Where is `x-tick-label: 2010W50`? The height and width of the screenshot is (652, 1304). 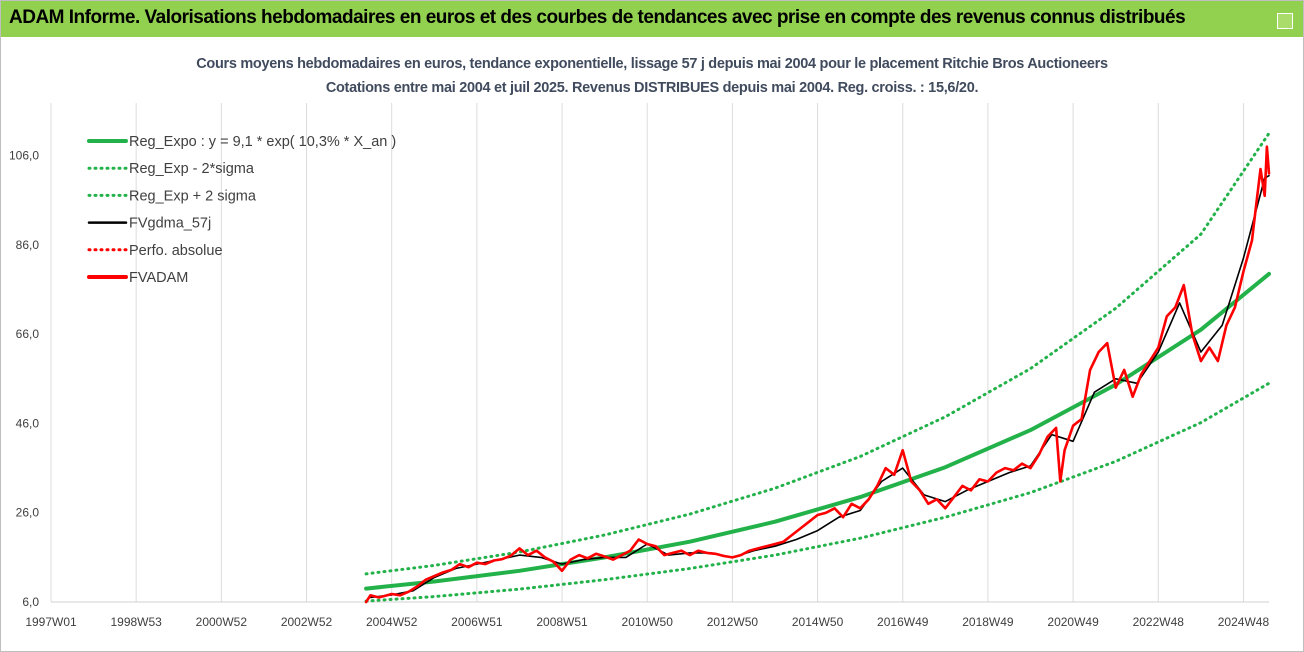
x-tick-label: 2010W50 is located at coordinates (648, 622).